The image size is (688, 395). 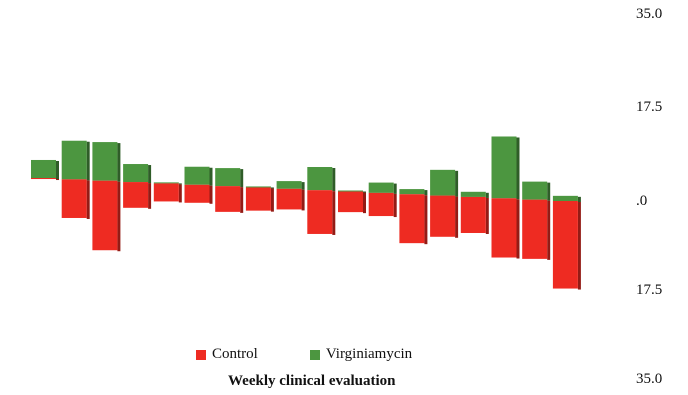 I want to click on bar-control-1-side, so click(x=57, y=180).